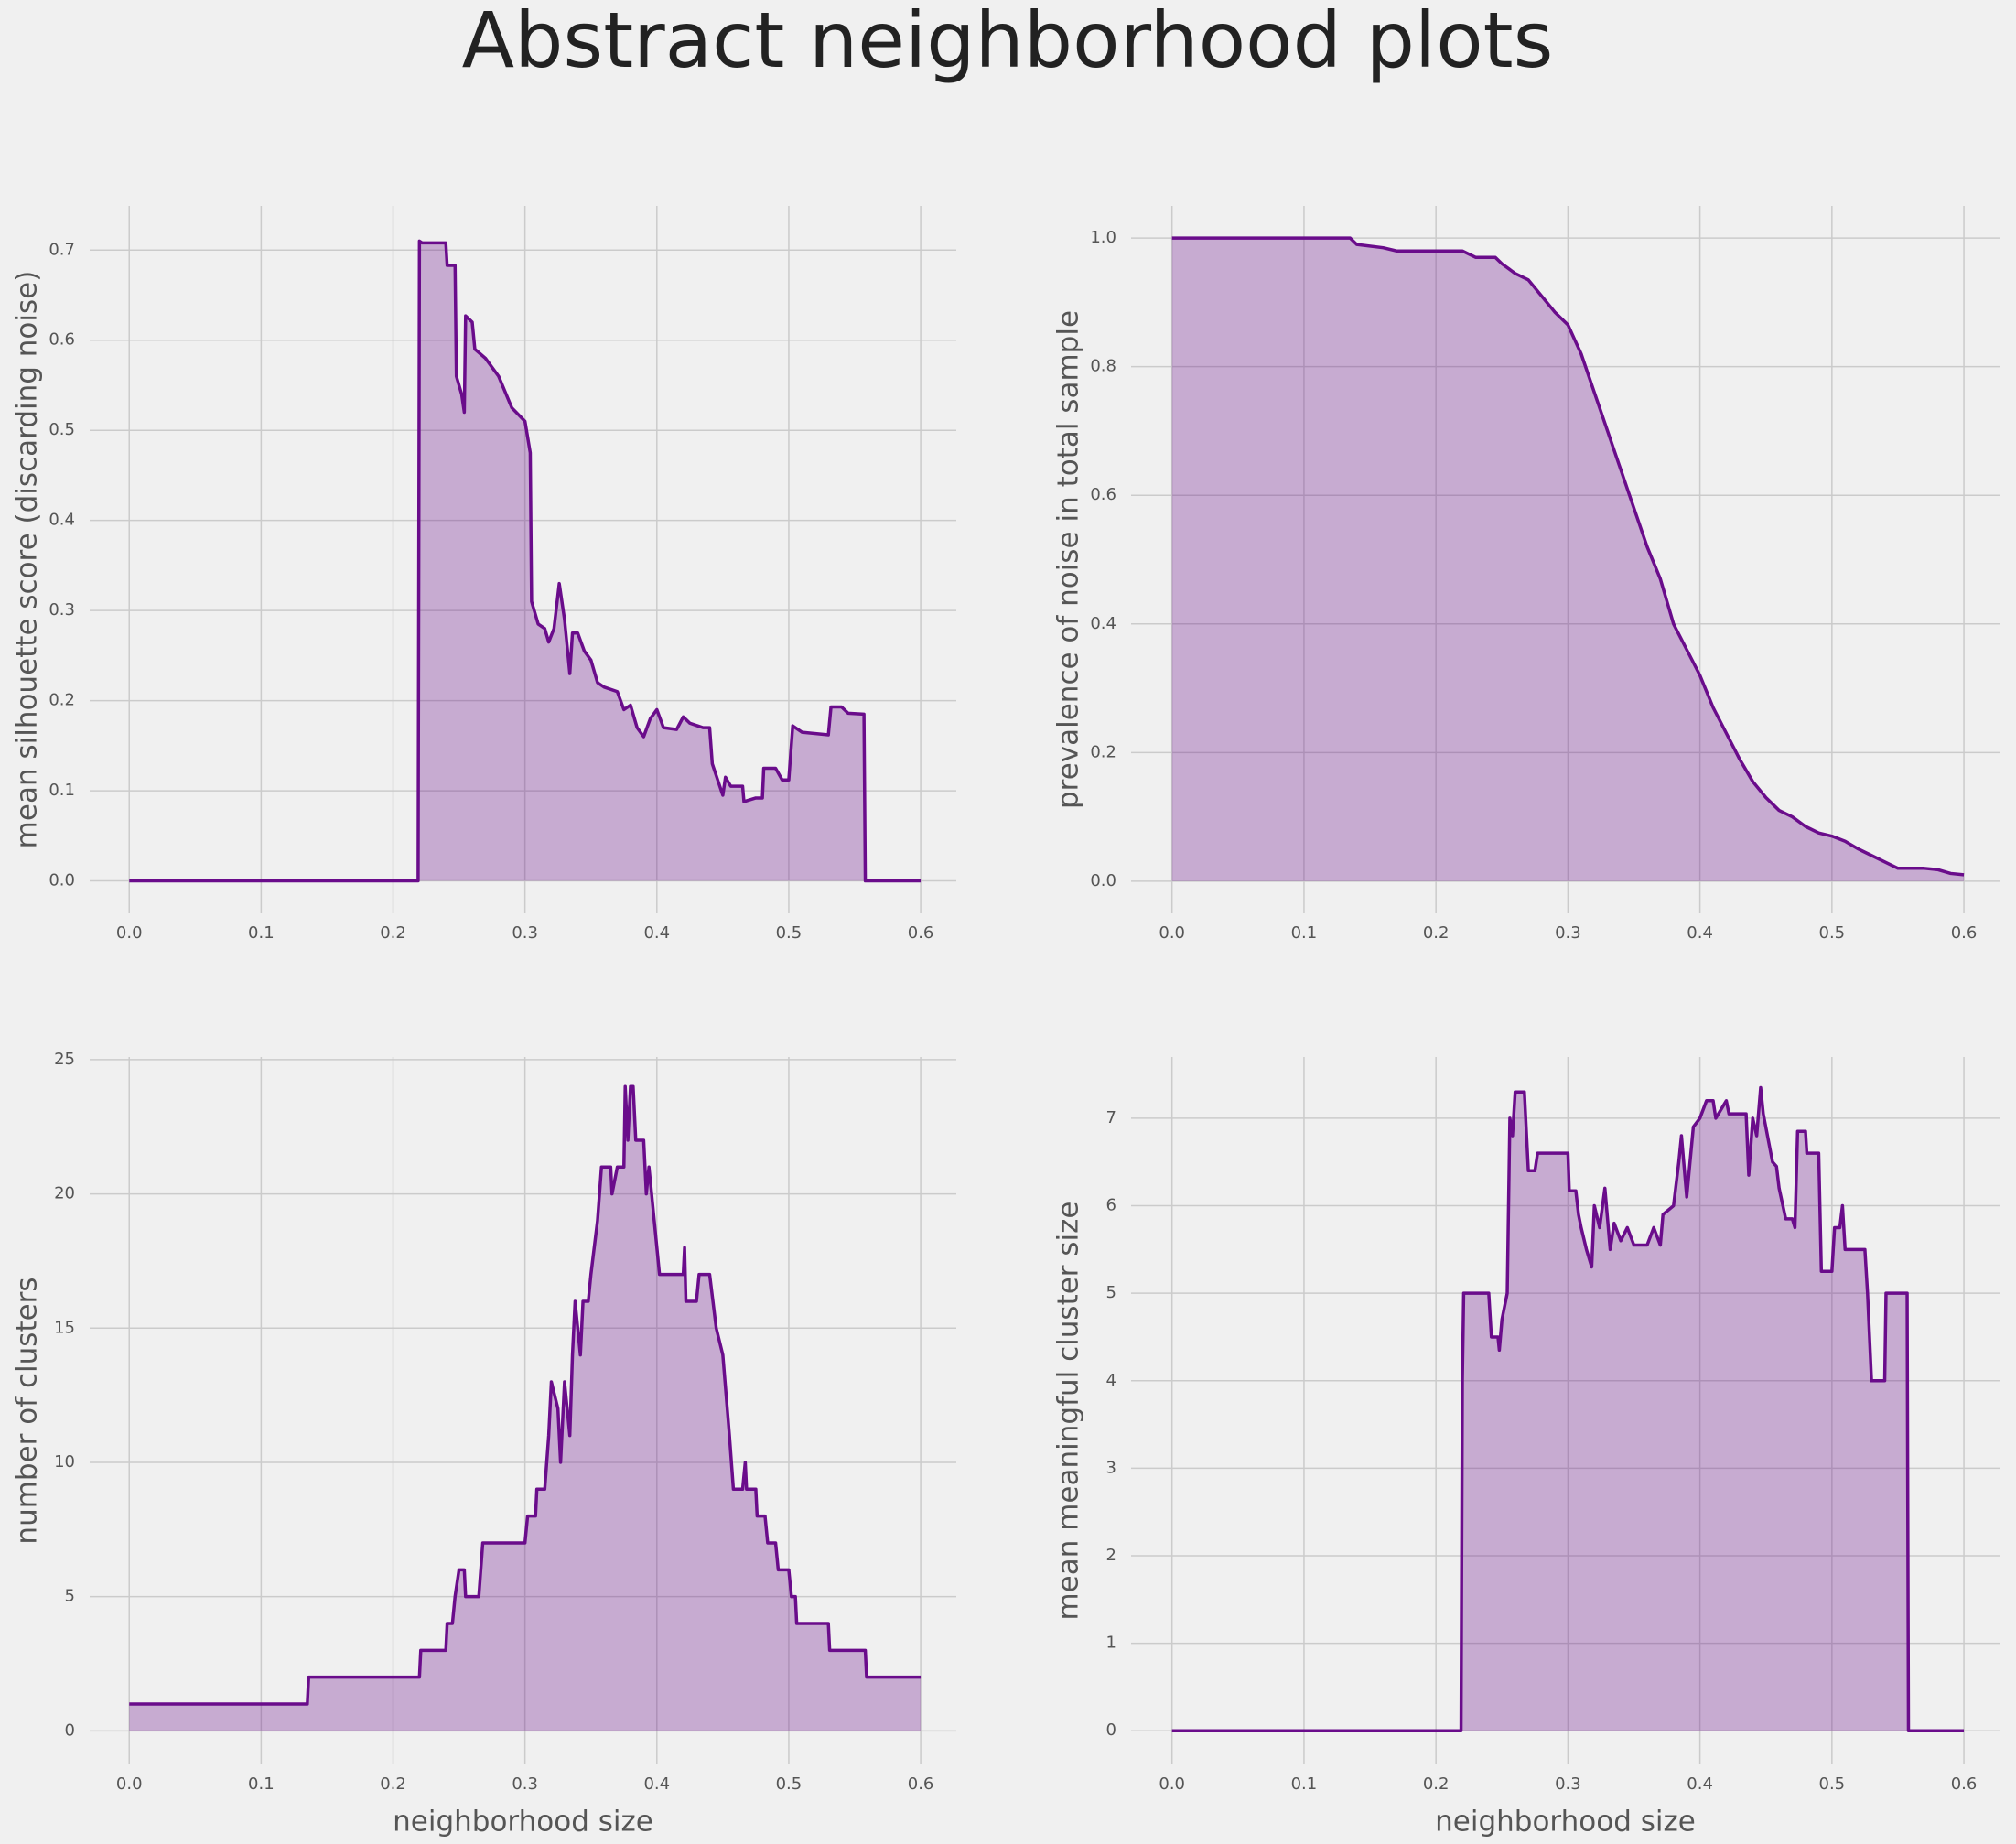 The width and height of the screenshot is (2016, 1844). Describe the element at coordinates (62, 249) in the screenshot. I see `y-tick-label: 0.7` at that location.